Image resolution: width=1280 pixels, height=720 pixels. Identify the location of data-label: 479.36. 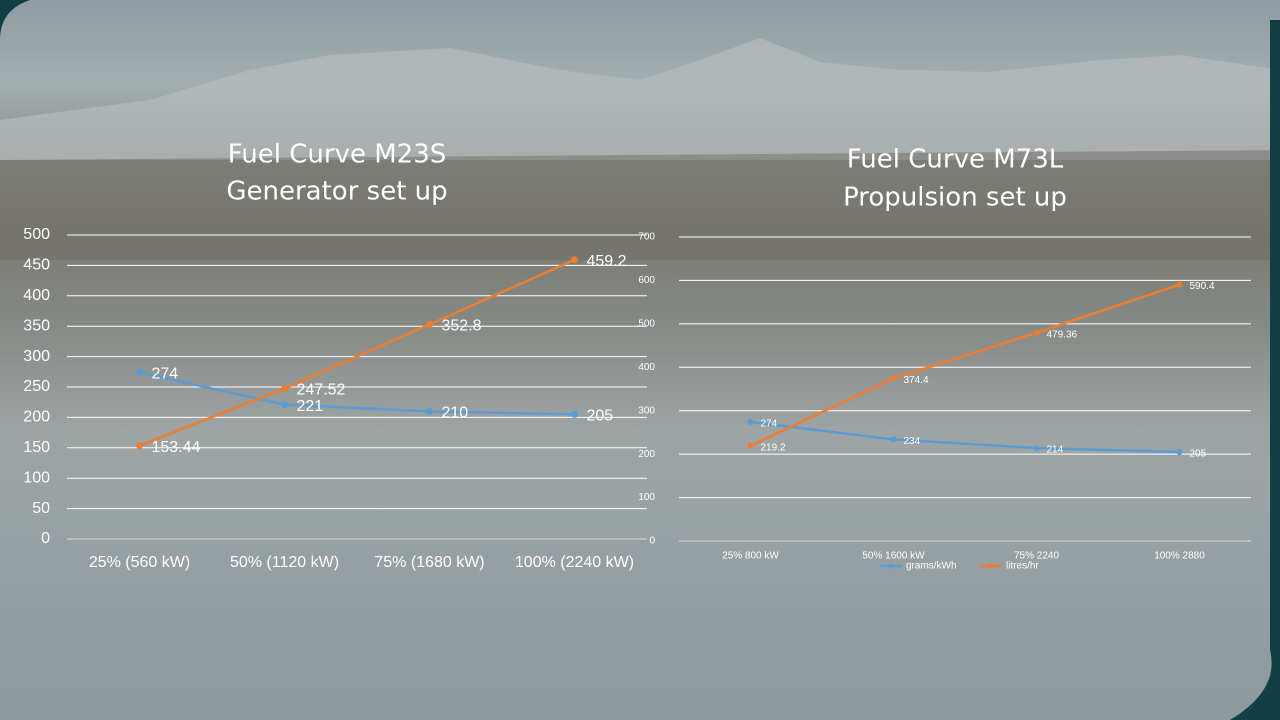
(1062, 334).